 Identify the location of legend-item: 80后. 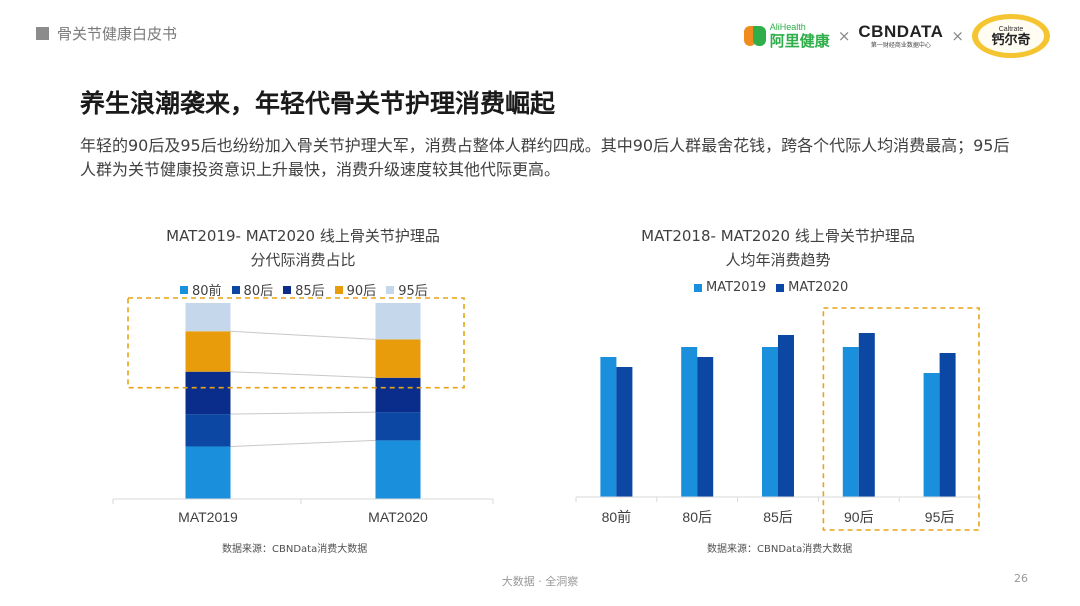
(252, 289).